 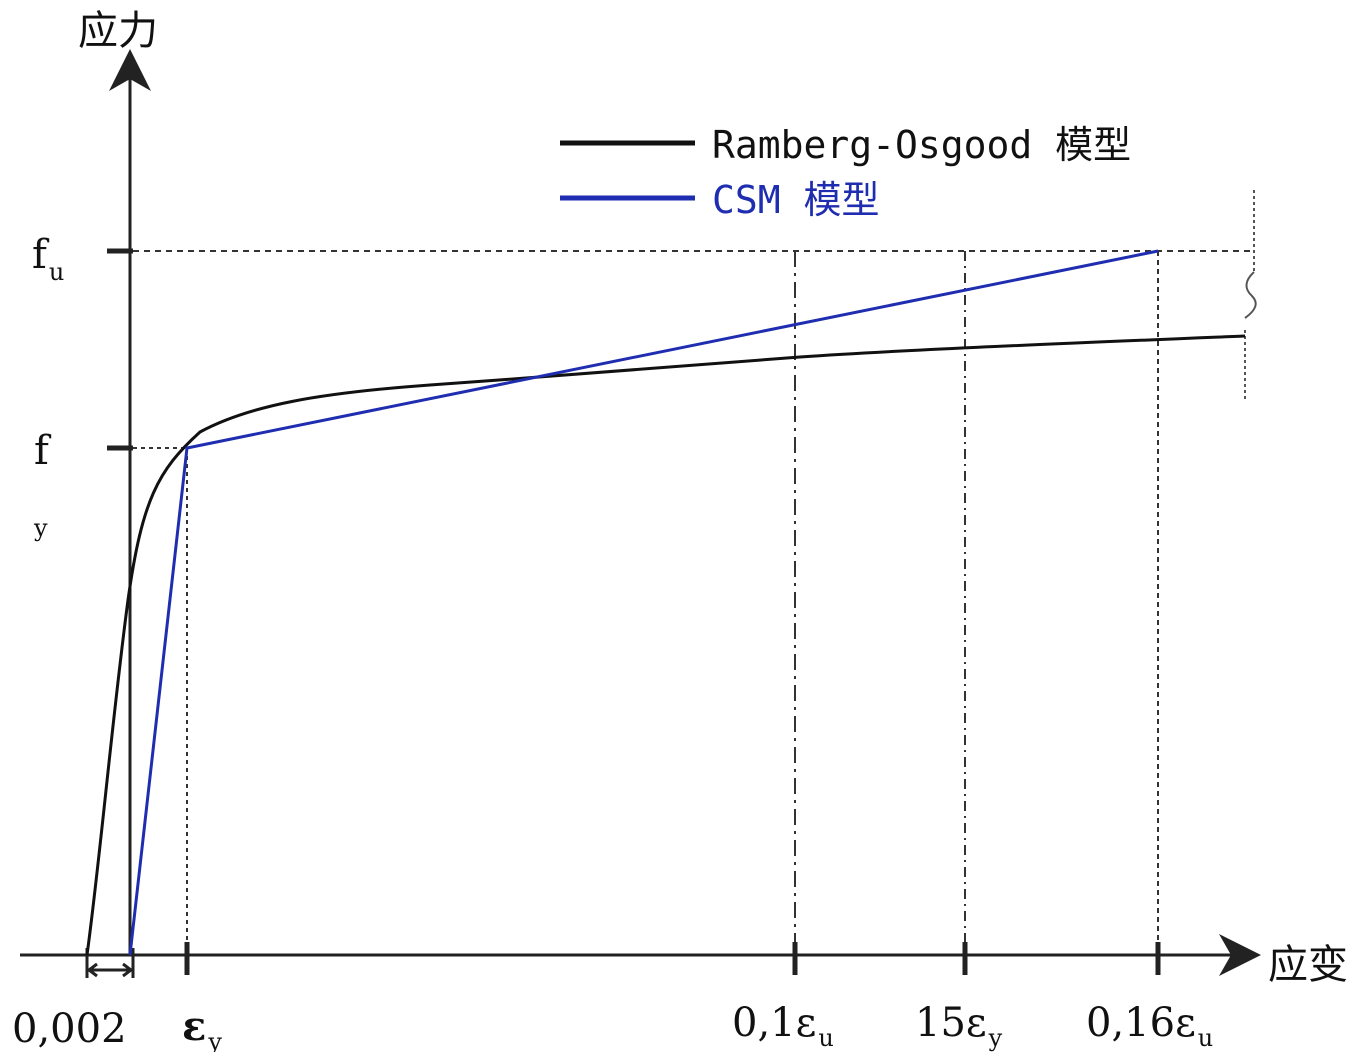 I want to click on x-tick-label-e15y: 15εy, so click(x=959, y=1026).